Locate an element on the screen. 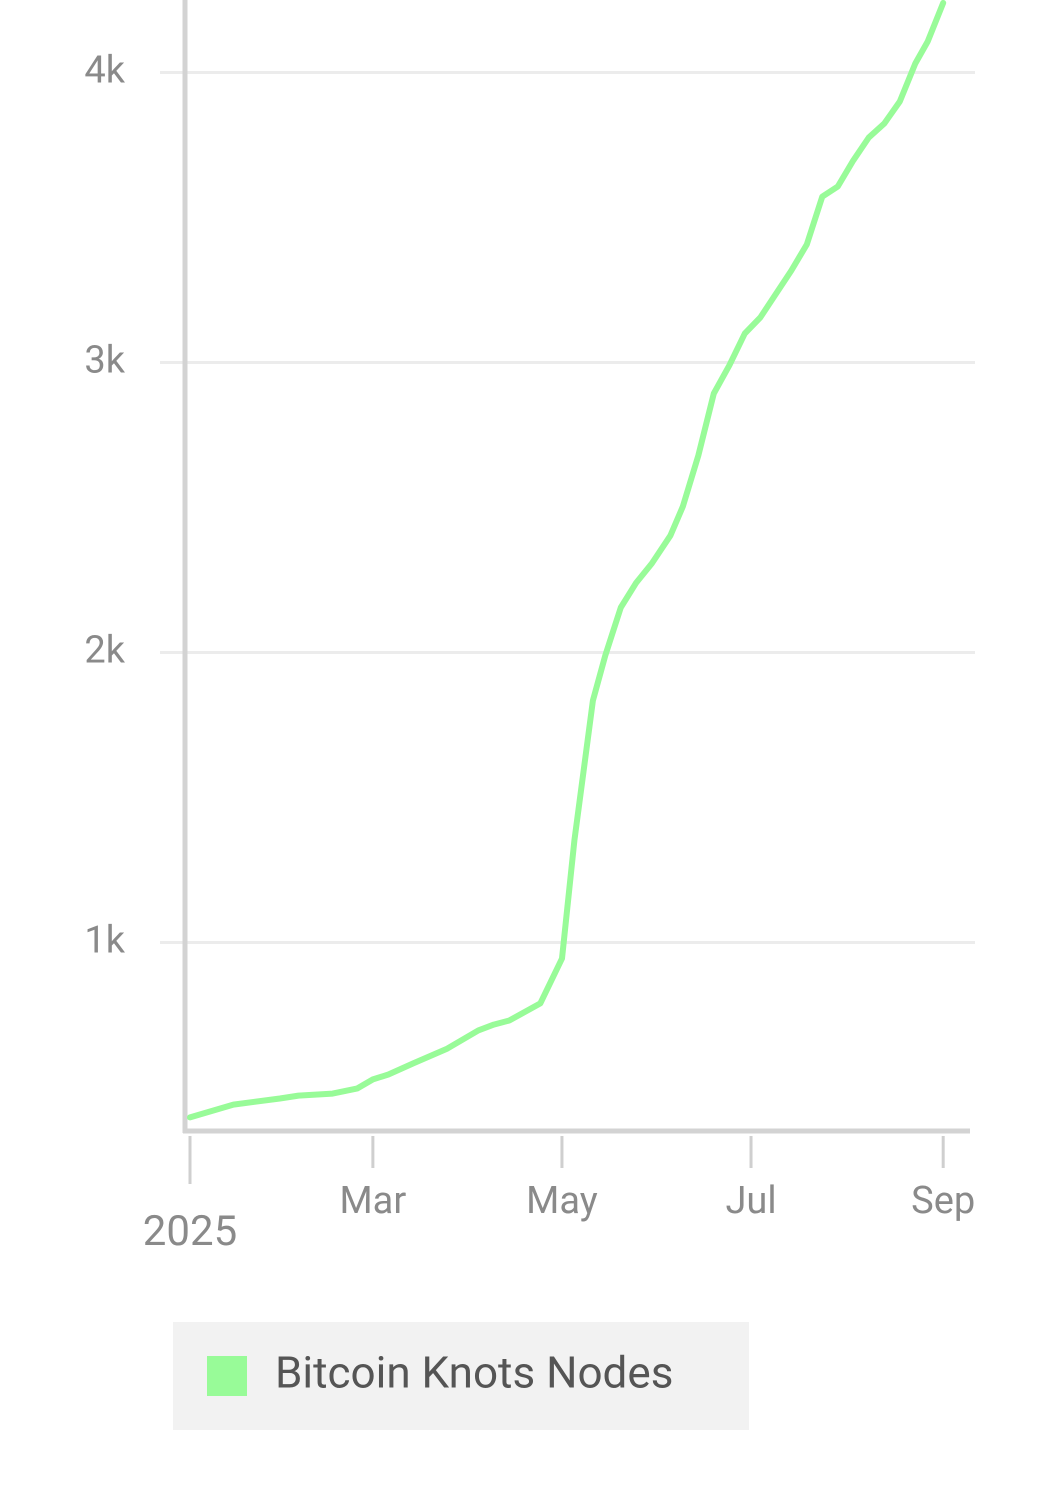 The width and height of the screenshot is (1047, 1502). x-tick-label: Jul is located at coordinates (750, 1201).